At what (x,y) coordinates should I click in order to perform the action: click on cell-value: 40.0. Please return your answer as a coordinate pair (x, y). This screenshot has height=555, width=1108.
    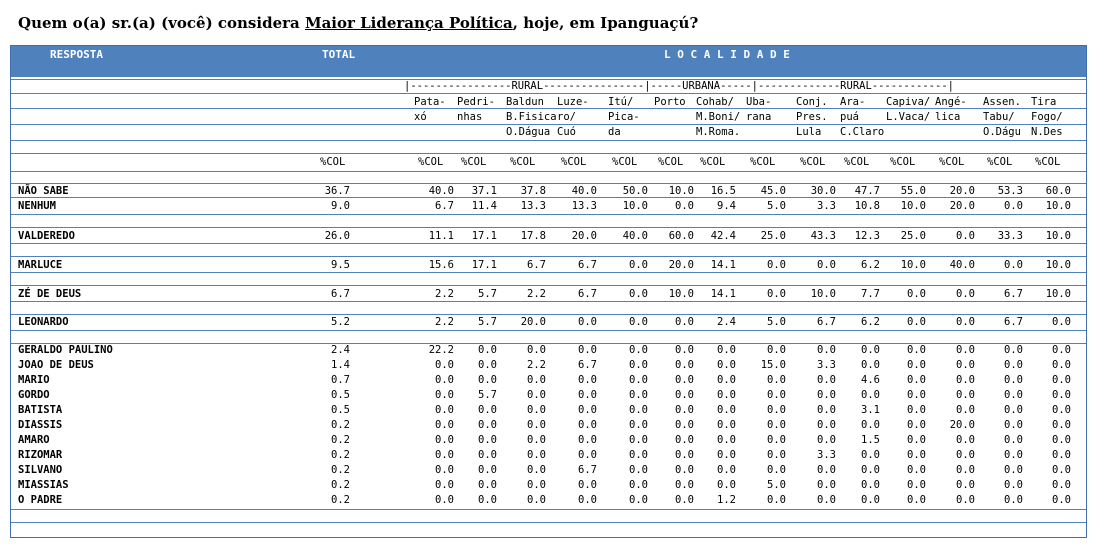
    Looking at the image, I should click on (962, 265).